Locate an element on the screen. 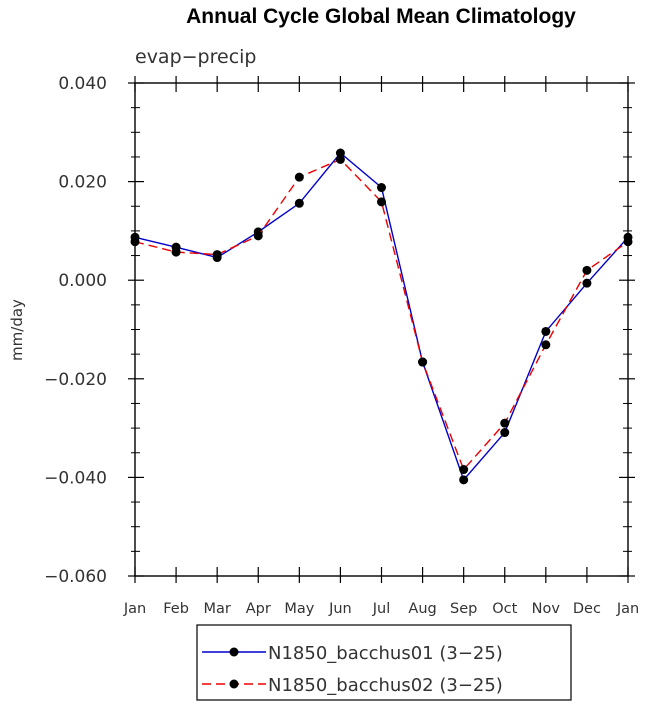 The image size is (648, 706). x-tick-label: Feb is located at coordinates (176, 609).